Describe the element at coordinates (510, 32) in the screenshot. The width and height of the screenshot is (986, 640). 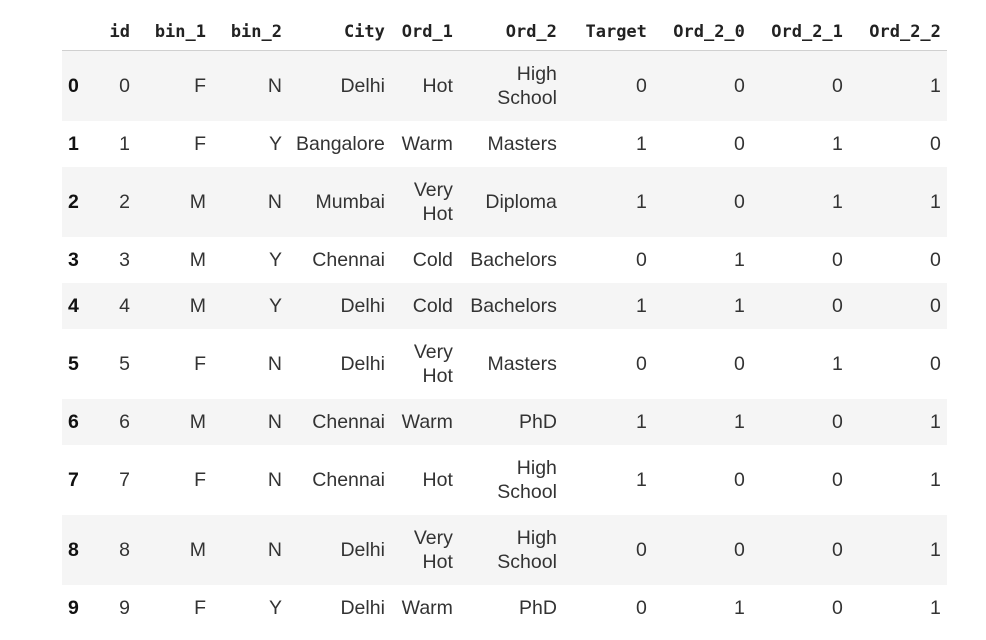
I see `column-header: Ord_2` at that location.